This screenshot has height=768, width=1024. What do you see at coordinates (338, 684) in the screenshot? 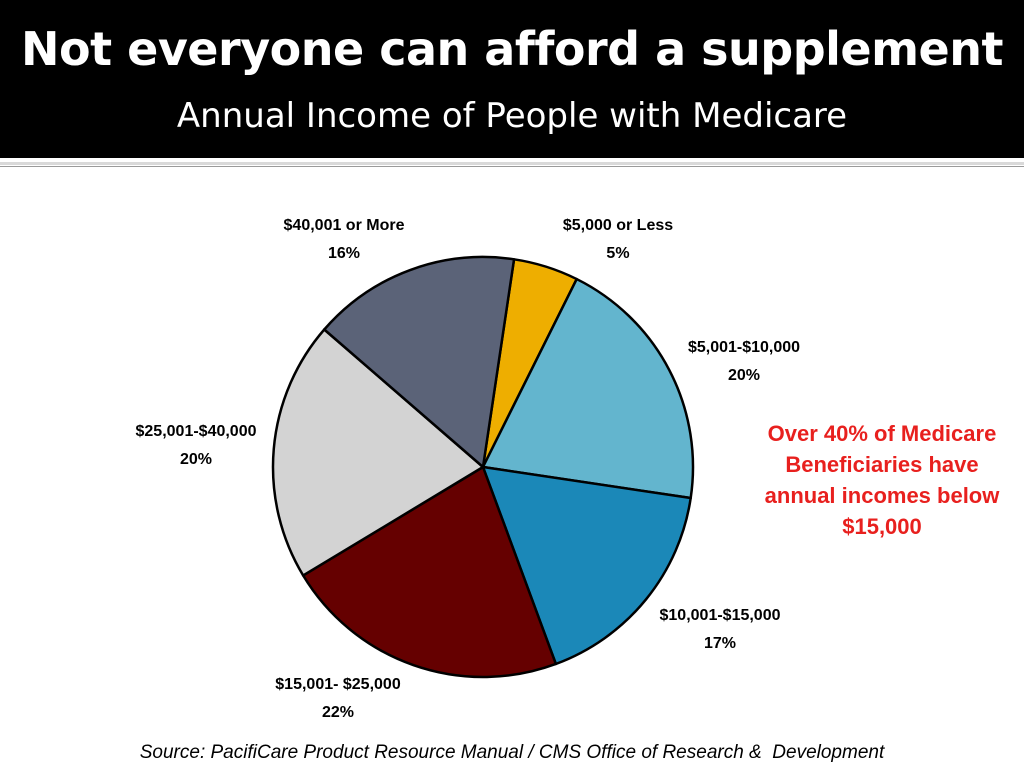
I see `slice-category-label: $15,001- $25,000` at bounding box center [338, 684].